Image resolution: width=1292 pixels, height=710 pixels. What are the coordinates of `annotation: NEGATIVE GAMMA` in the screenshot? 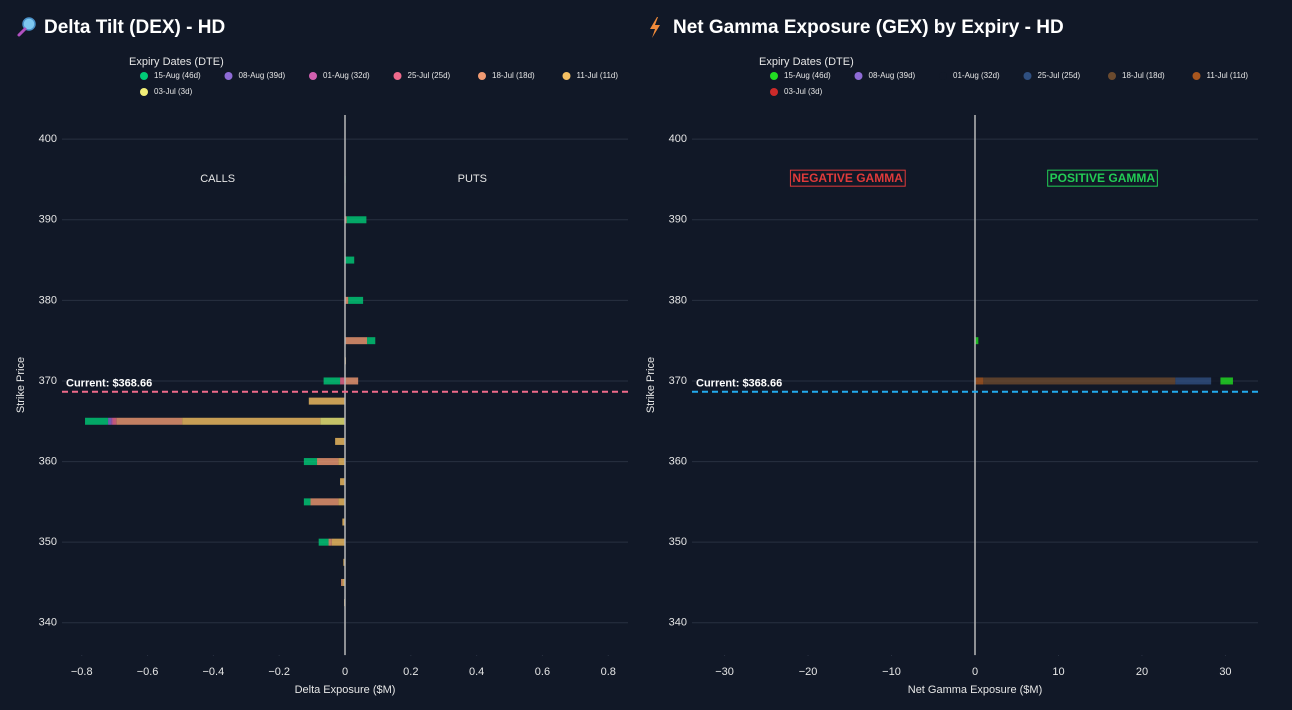 It's located at (847, 178).